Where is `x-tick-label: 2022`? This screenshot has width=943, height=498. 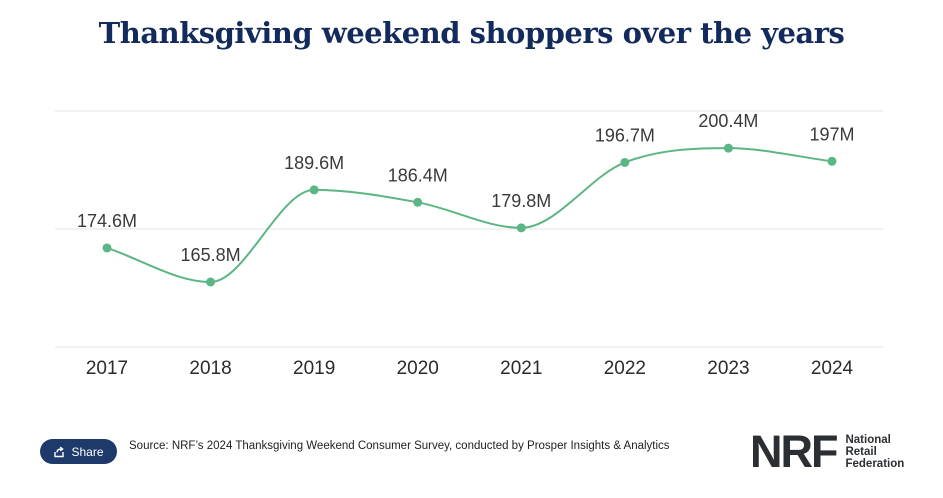
x-tick-label: 2022 is located at coordinates (625, 368).